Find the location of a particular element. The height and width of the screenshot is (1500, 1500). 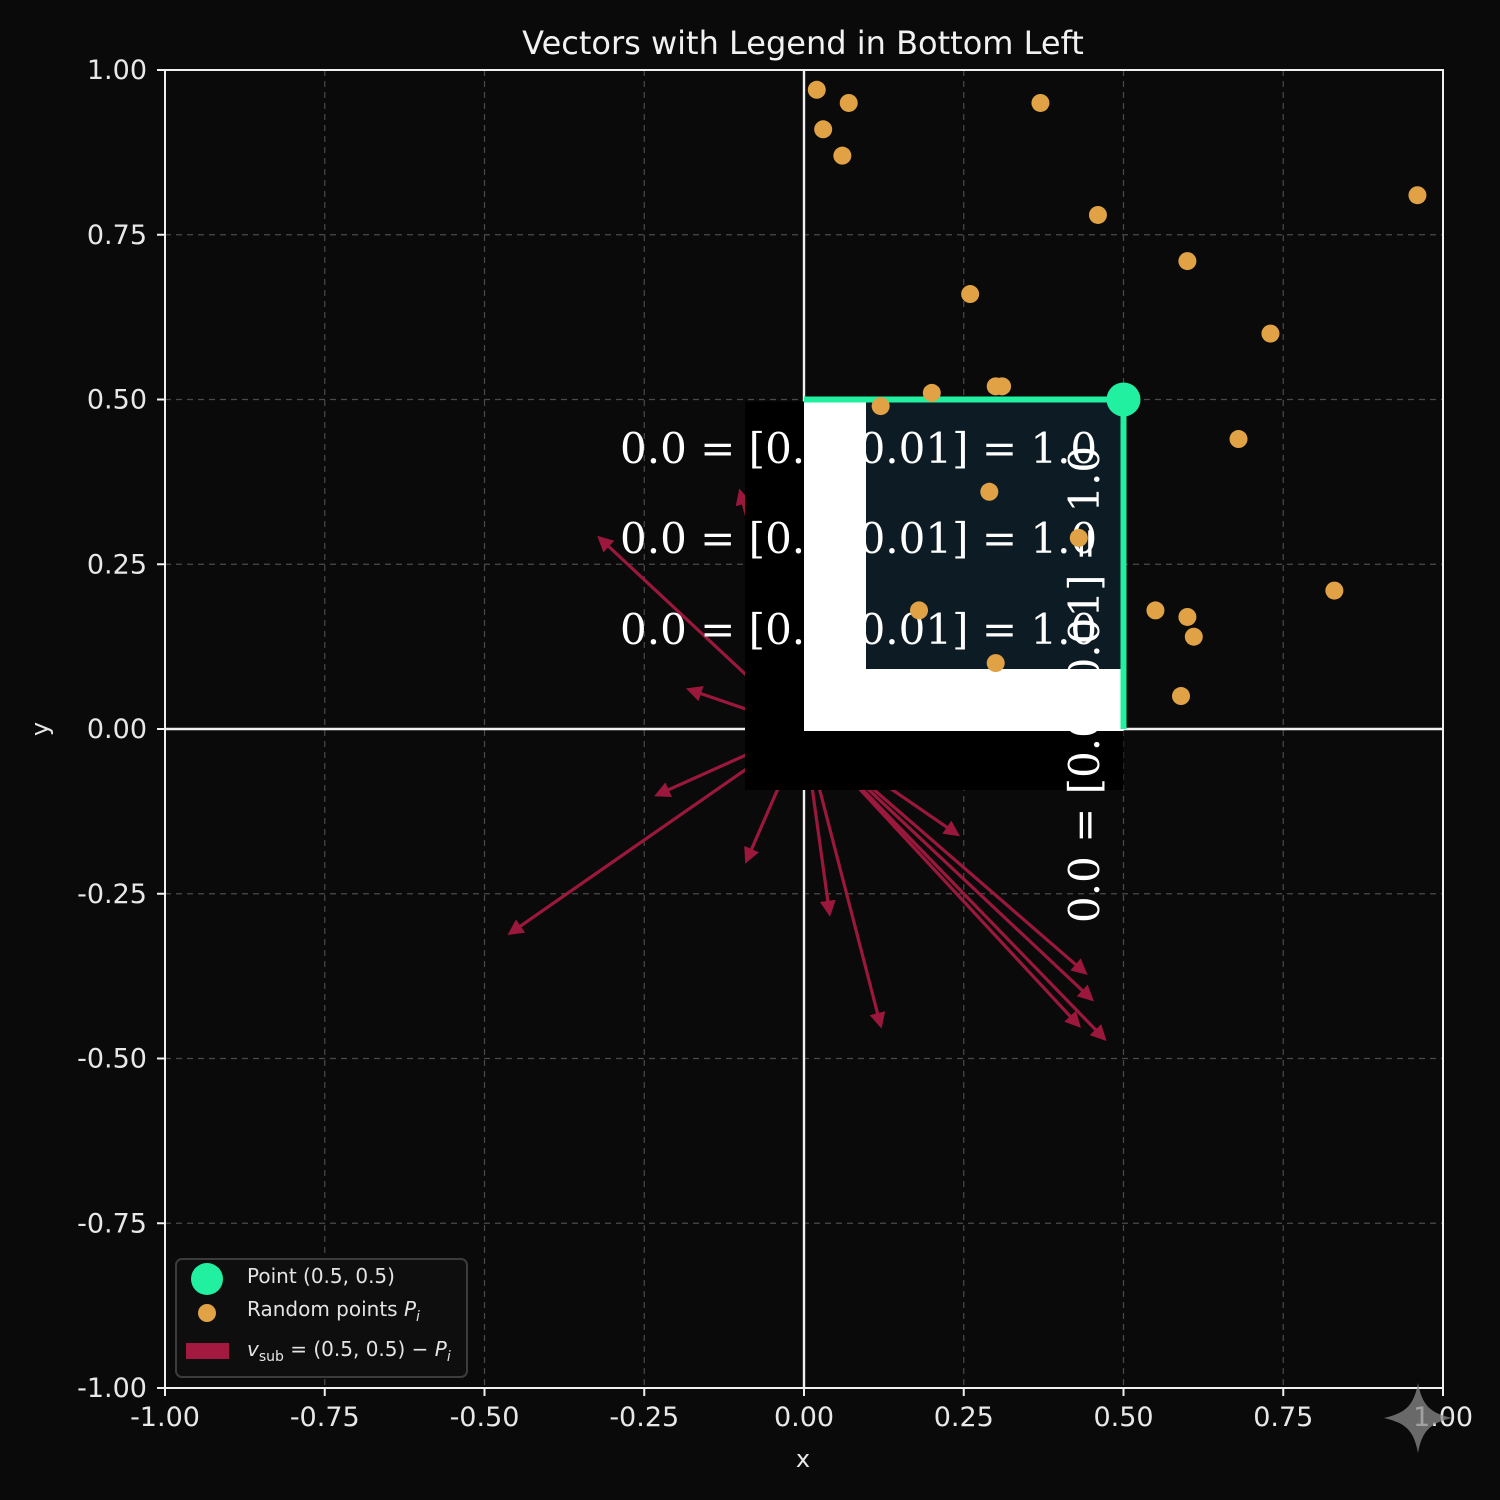

y-tick-label: -0.75 is located at coordinates (112, 1223).